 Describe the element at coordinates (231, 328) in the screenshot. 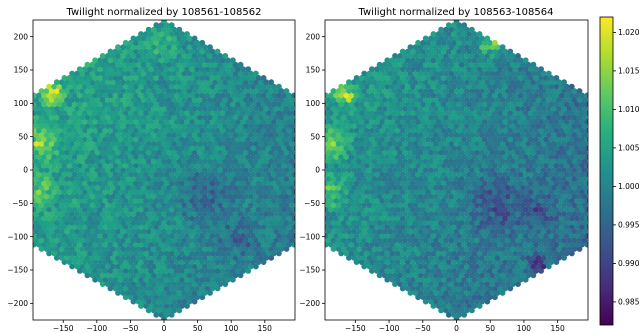

I see `x-tick-label: 100` at that location.